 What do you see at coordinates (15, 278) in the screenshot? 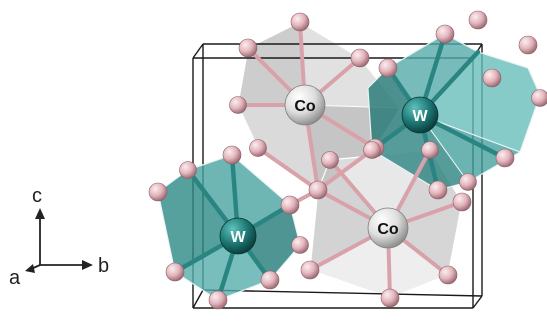
I see `a-axis-label: a` at bounding box center [15, 278].